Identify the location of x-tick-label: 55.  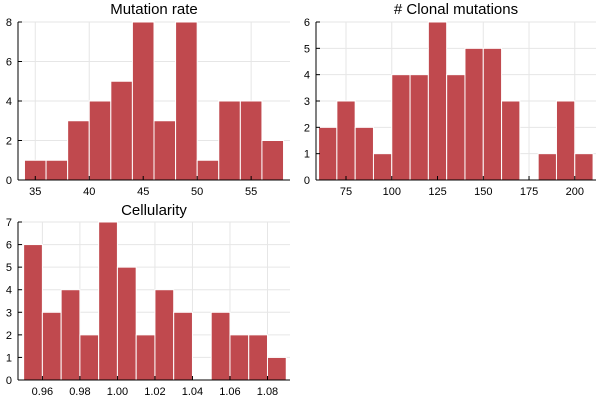
(251, 192).